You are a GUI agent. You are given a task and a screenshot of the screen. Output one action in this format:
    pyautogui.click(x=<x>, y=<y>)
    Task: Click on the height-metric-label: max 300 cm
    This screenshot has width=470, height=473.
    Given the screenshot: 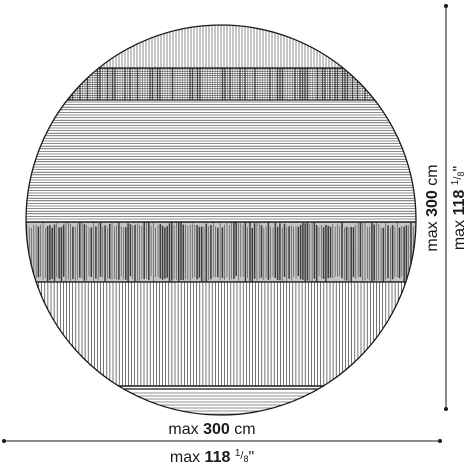 What is the action you would take?
    pyautogui.click(x=432, y=207)
    